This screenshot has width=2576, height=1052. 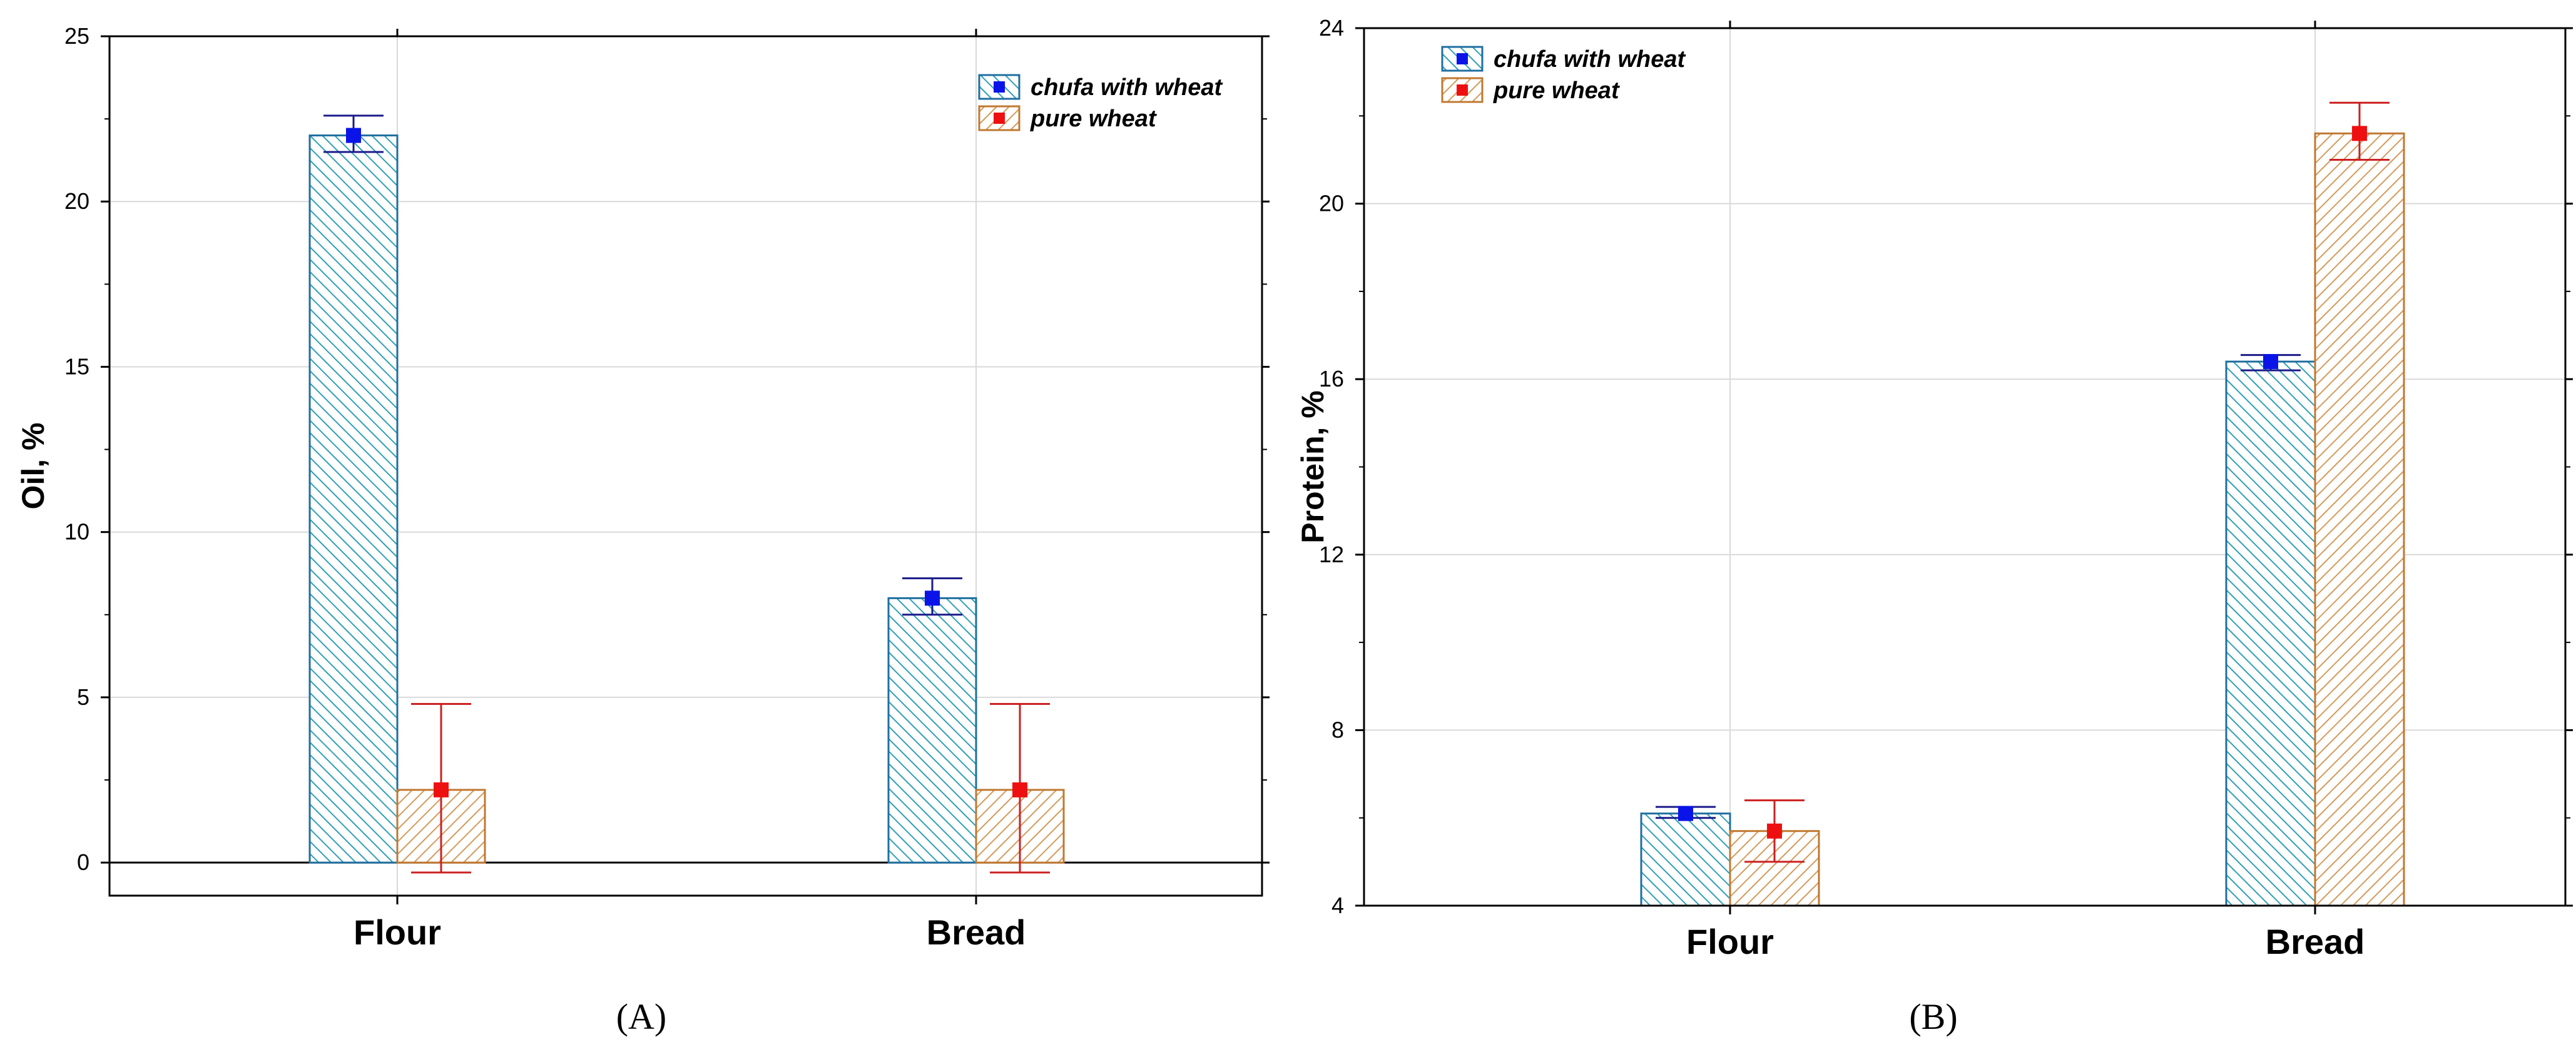 I want to click on y-axis-label-a: Oil, %, so click(x=33, y=466).